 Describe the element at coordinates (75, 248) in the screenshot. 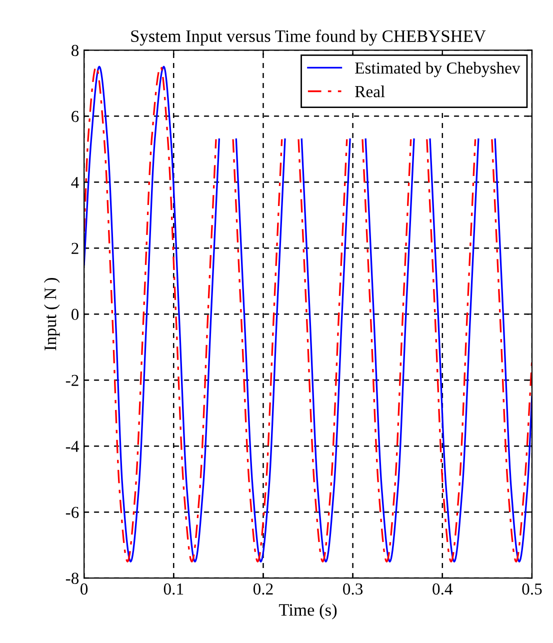

I see `y-tick-label: 2` at that location.